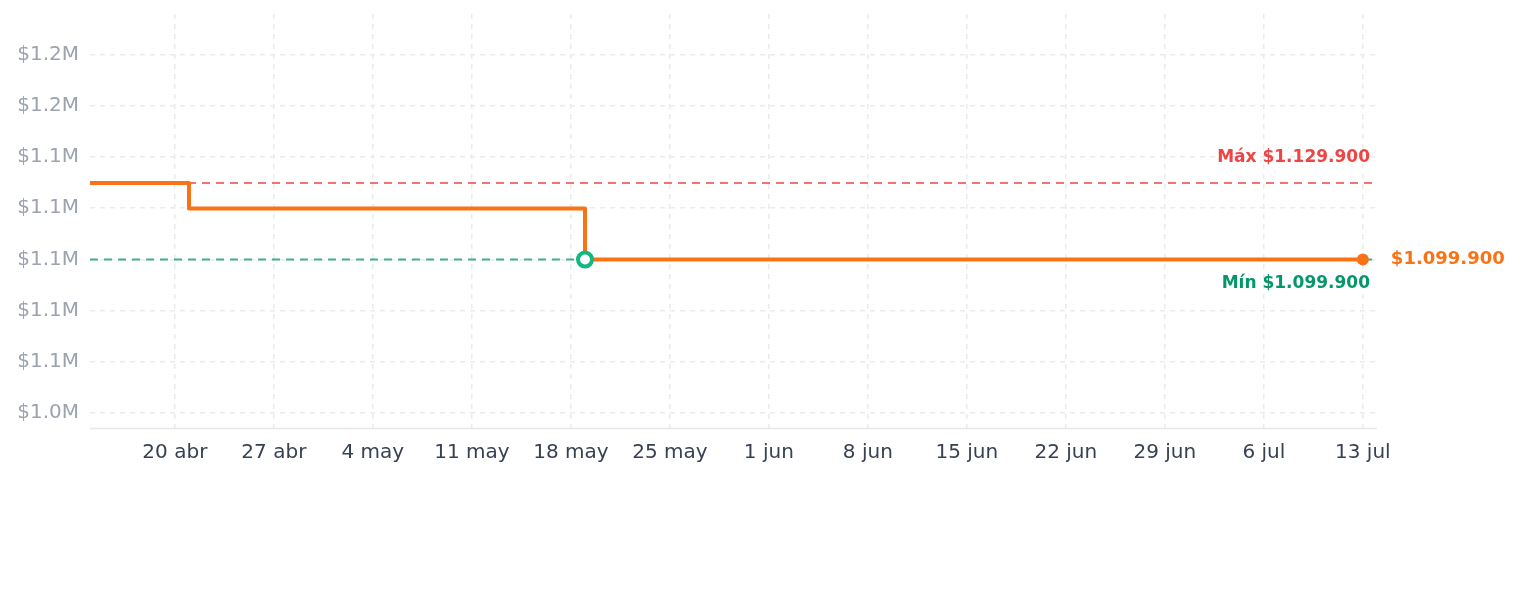  Describe the element at coordinates (670, 451) in the screenshot. I see `x-tick-label: 25 may` at that location.